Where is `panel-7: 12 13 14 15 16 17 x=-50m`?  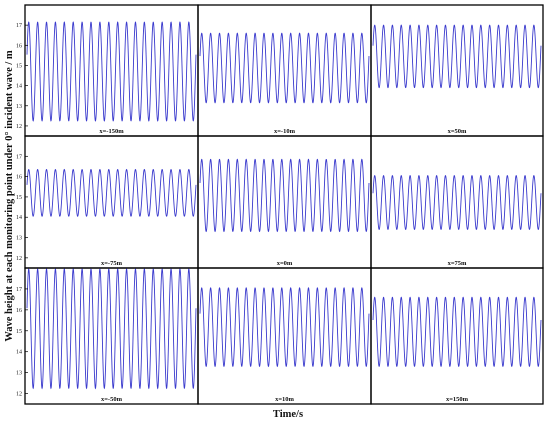
panel-7: 12 13 14 15 16 17 x=-50m is located at coordinates (107, 336).